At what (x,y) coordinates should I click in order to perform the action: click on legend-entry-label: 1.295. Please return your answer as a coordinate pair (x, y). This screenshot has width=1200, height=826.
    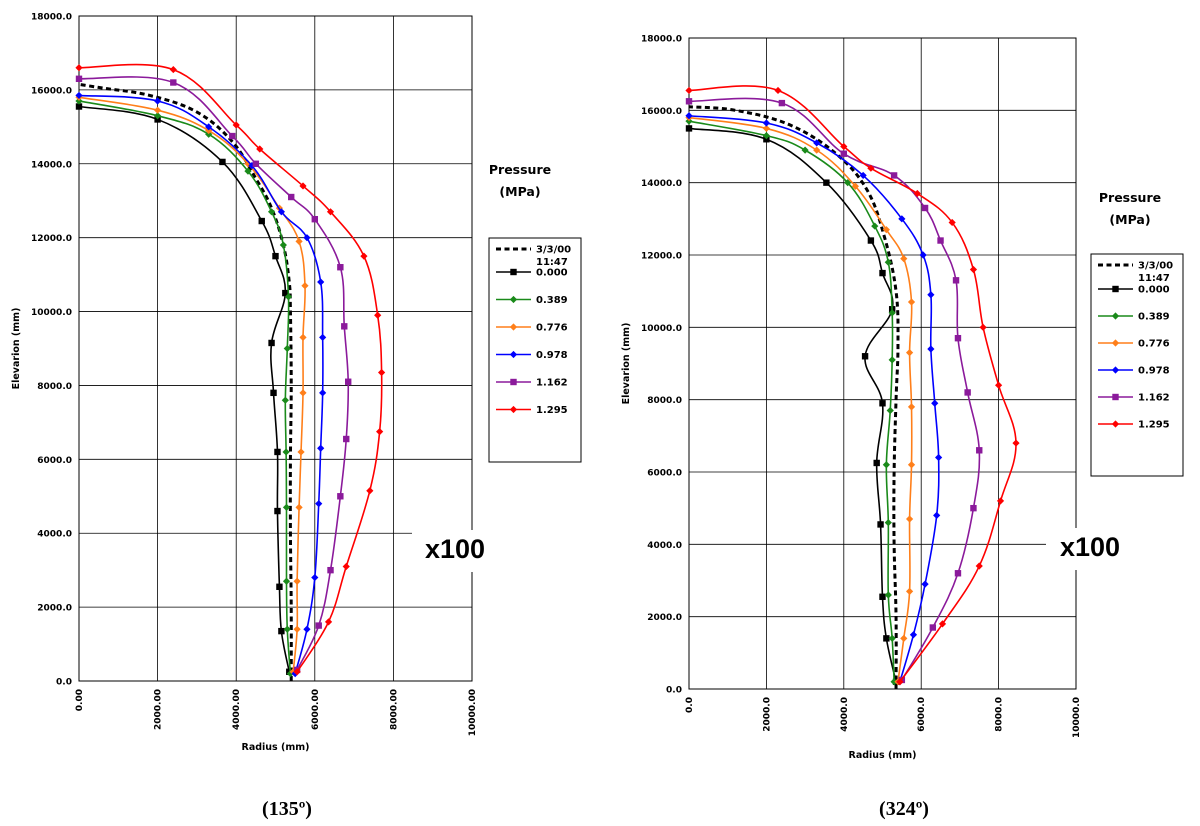
    Looking at the image, I should click on (552, 410).